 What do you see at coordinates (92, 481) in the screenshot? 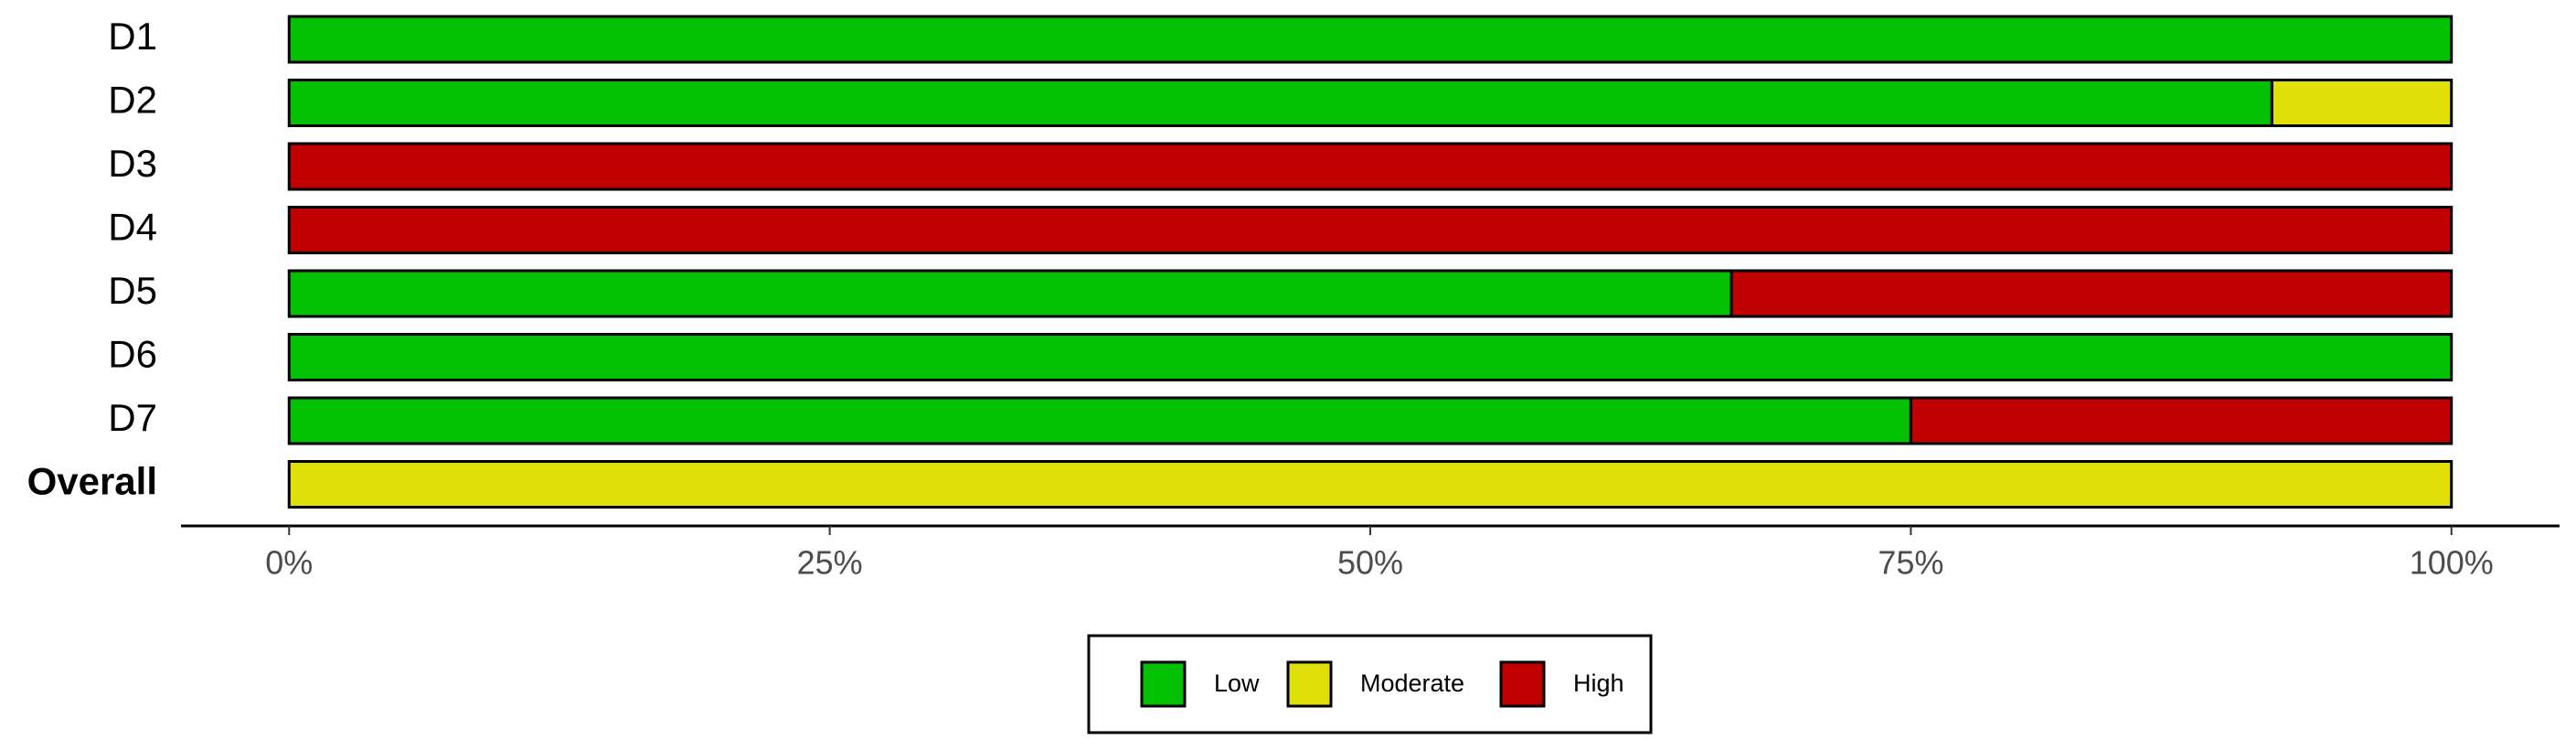
I see `category-label: Overall` at bounding box center [92, 481].